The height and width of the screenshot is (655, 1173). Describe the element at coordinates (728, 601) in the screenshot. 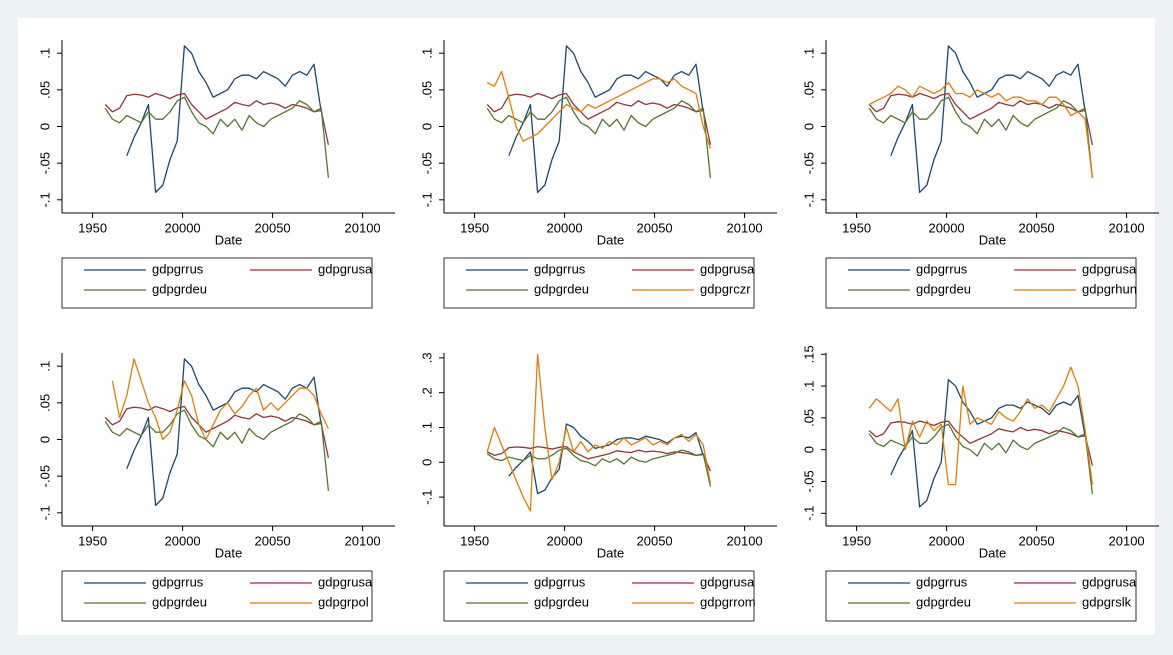

I see `legend-label: gdpgrrom` at that location.